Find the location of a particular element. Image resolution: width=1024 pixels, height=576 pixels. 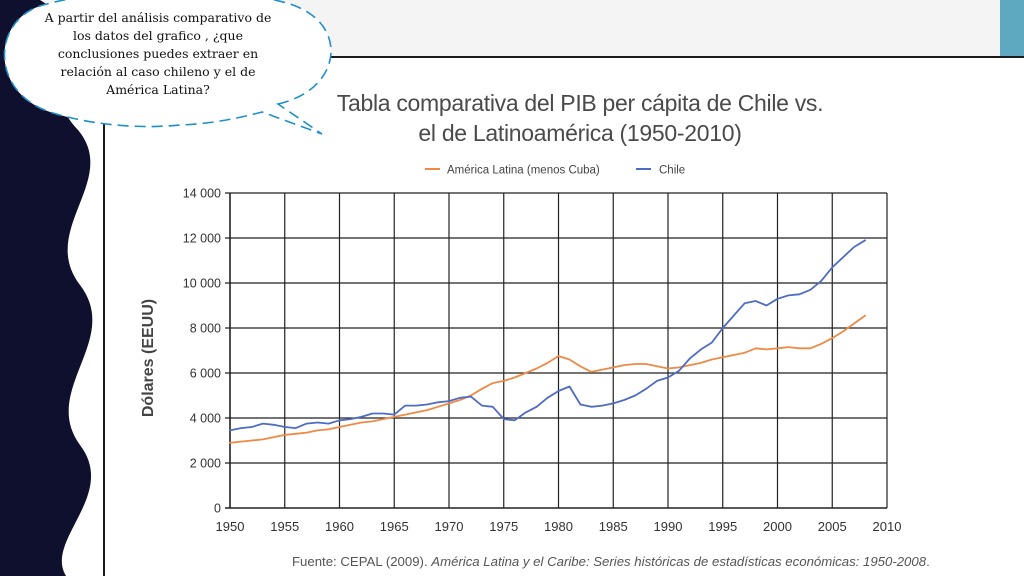

x-tick-label: 1980 is located at coordinates (558, 526).